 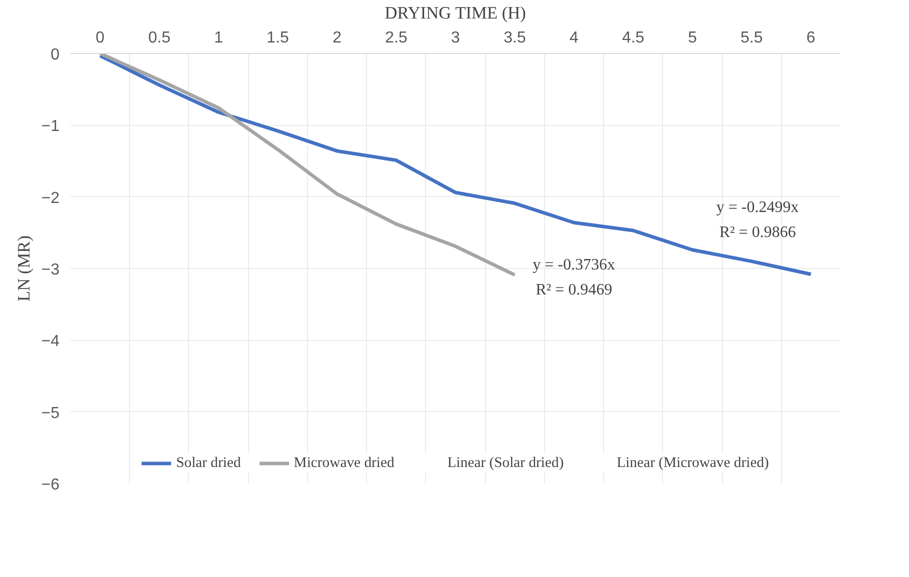 What do you see at coordinates (278, 38) in the screenshot?
I see `x-tick-label: 1.5` at bounding box center [278, 38].